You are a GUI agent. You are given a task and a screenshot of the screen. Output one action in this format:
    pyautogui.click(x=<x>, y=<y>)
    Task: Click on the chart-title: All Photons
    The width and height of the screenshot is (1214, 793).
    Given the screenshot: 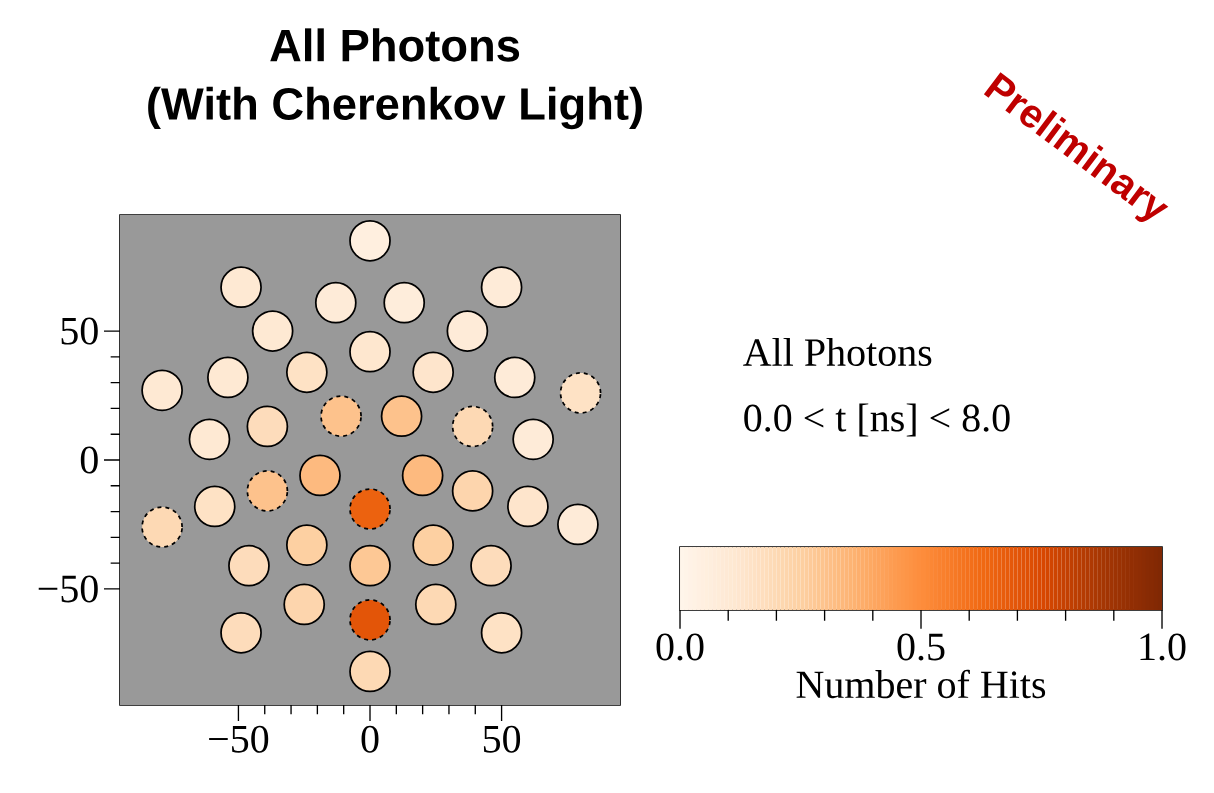 What is the action you would take?
    pyautogui.click(x=395, y=45)
    